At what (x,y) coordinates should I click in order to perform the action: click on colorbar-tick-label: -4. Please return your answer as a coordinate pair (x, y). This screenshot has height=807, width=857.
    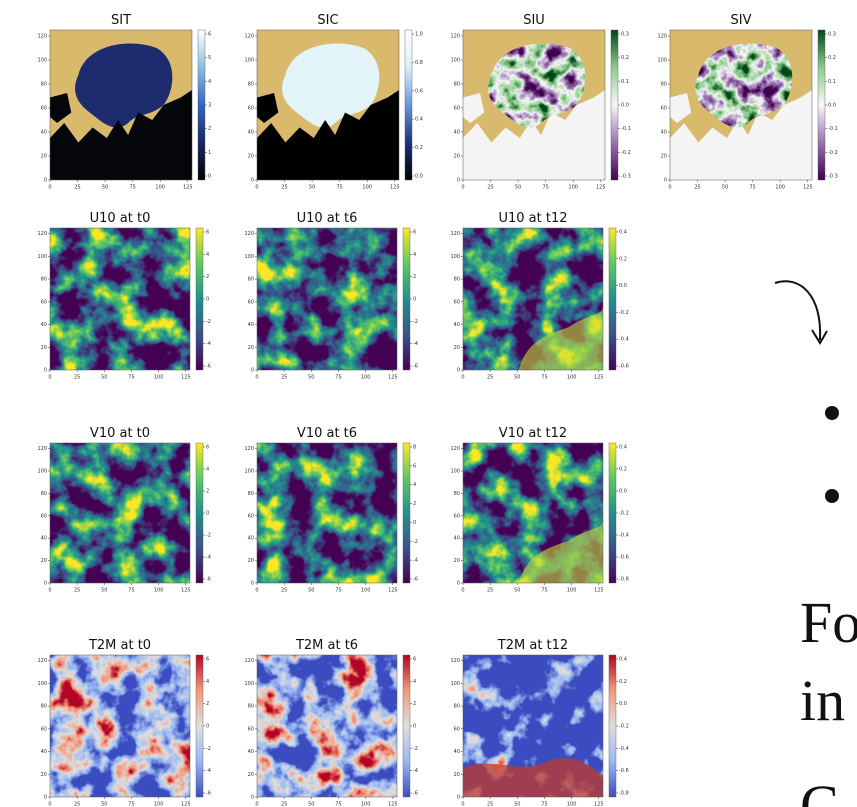
    Looking at the image, I should click on (415, 771).